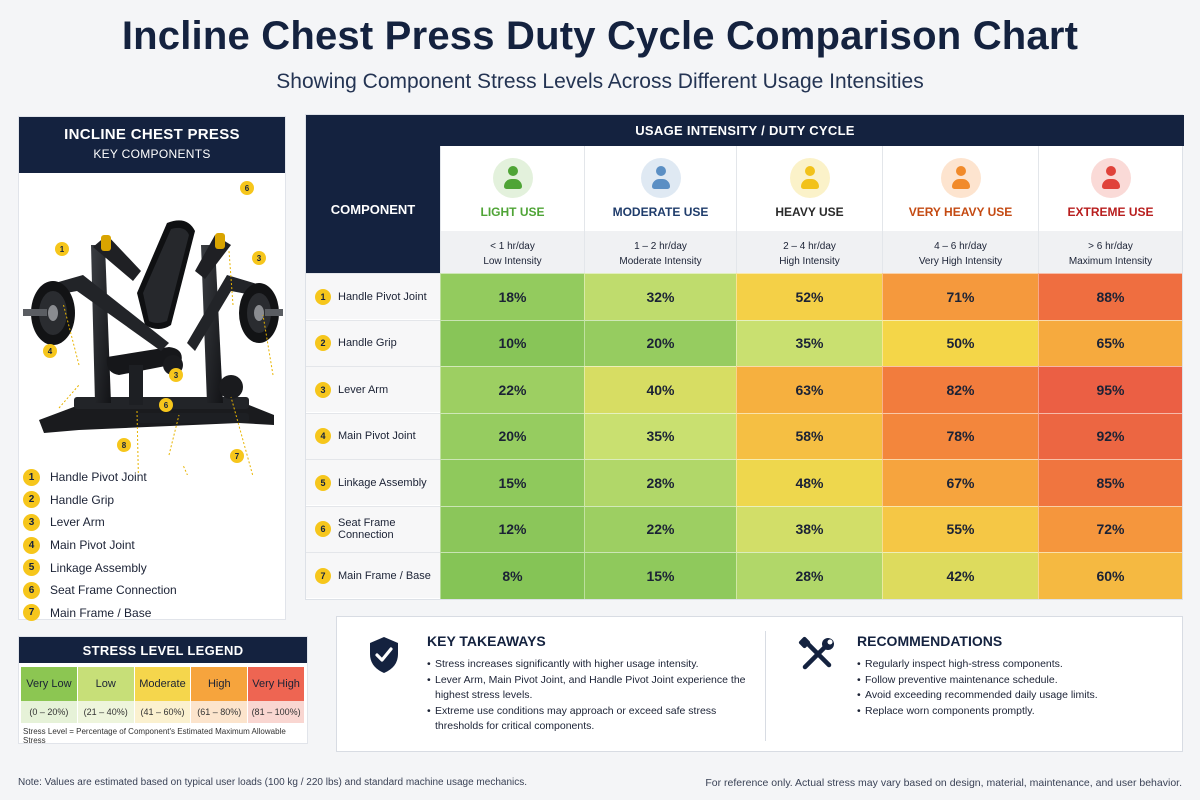  What do you see at coordinates (1012, 712) in the screenshot?
I see `list-item: Replace worn components promptly.` at bounding box center [1012, 712].